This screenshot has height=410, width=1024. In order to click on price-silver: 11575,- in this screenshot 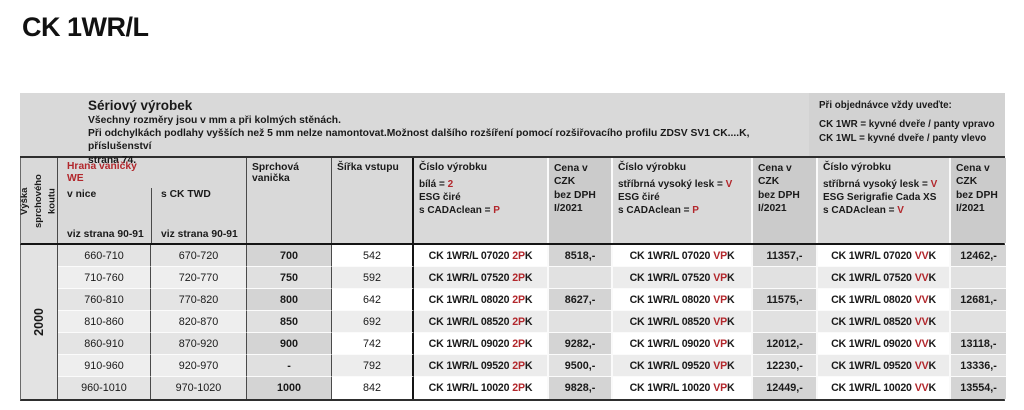, I will do `click(785, 300)`.